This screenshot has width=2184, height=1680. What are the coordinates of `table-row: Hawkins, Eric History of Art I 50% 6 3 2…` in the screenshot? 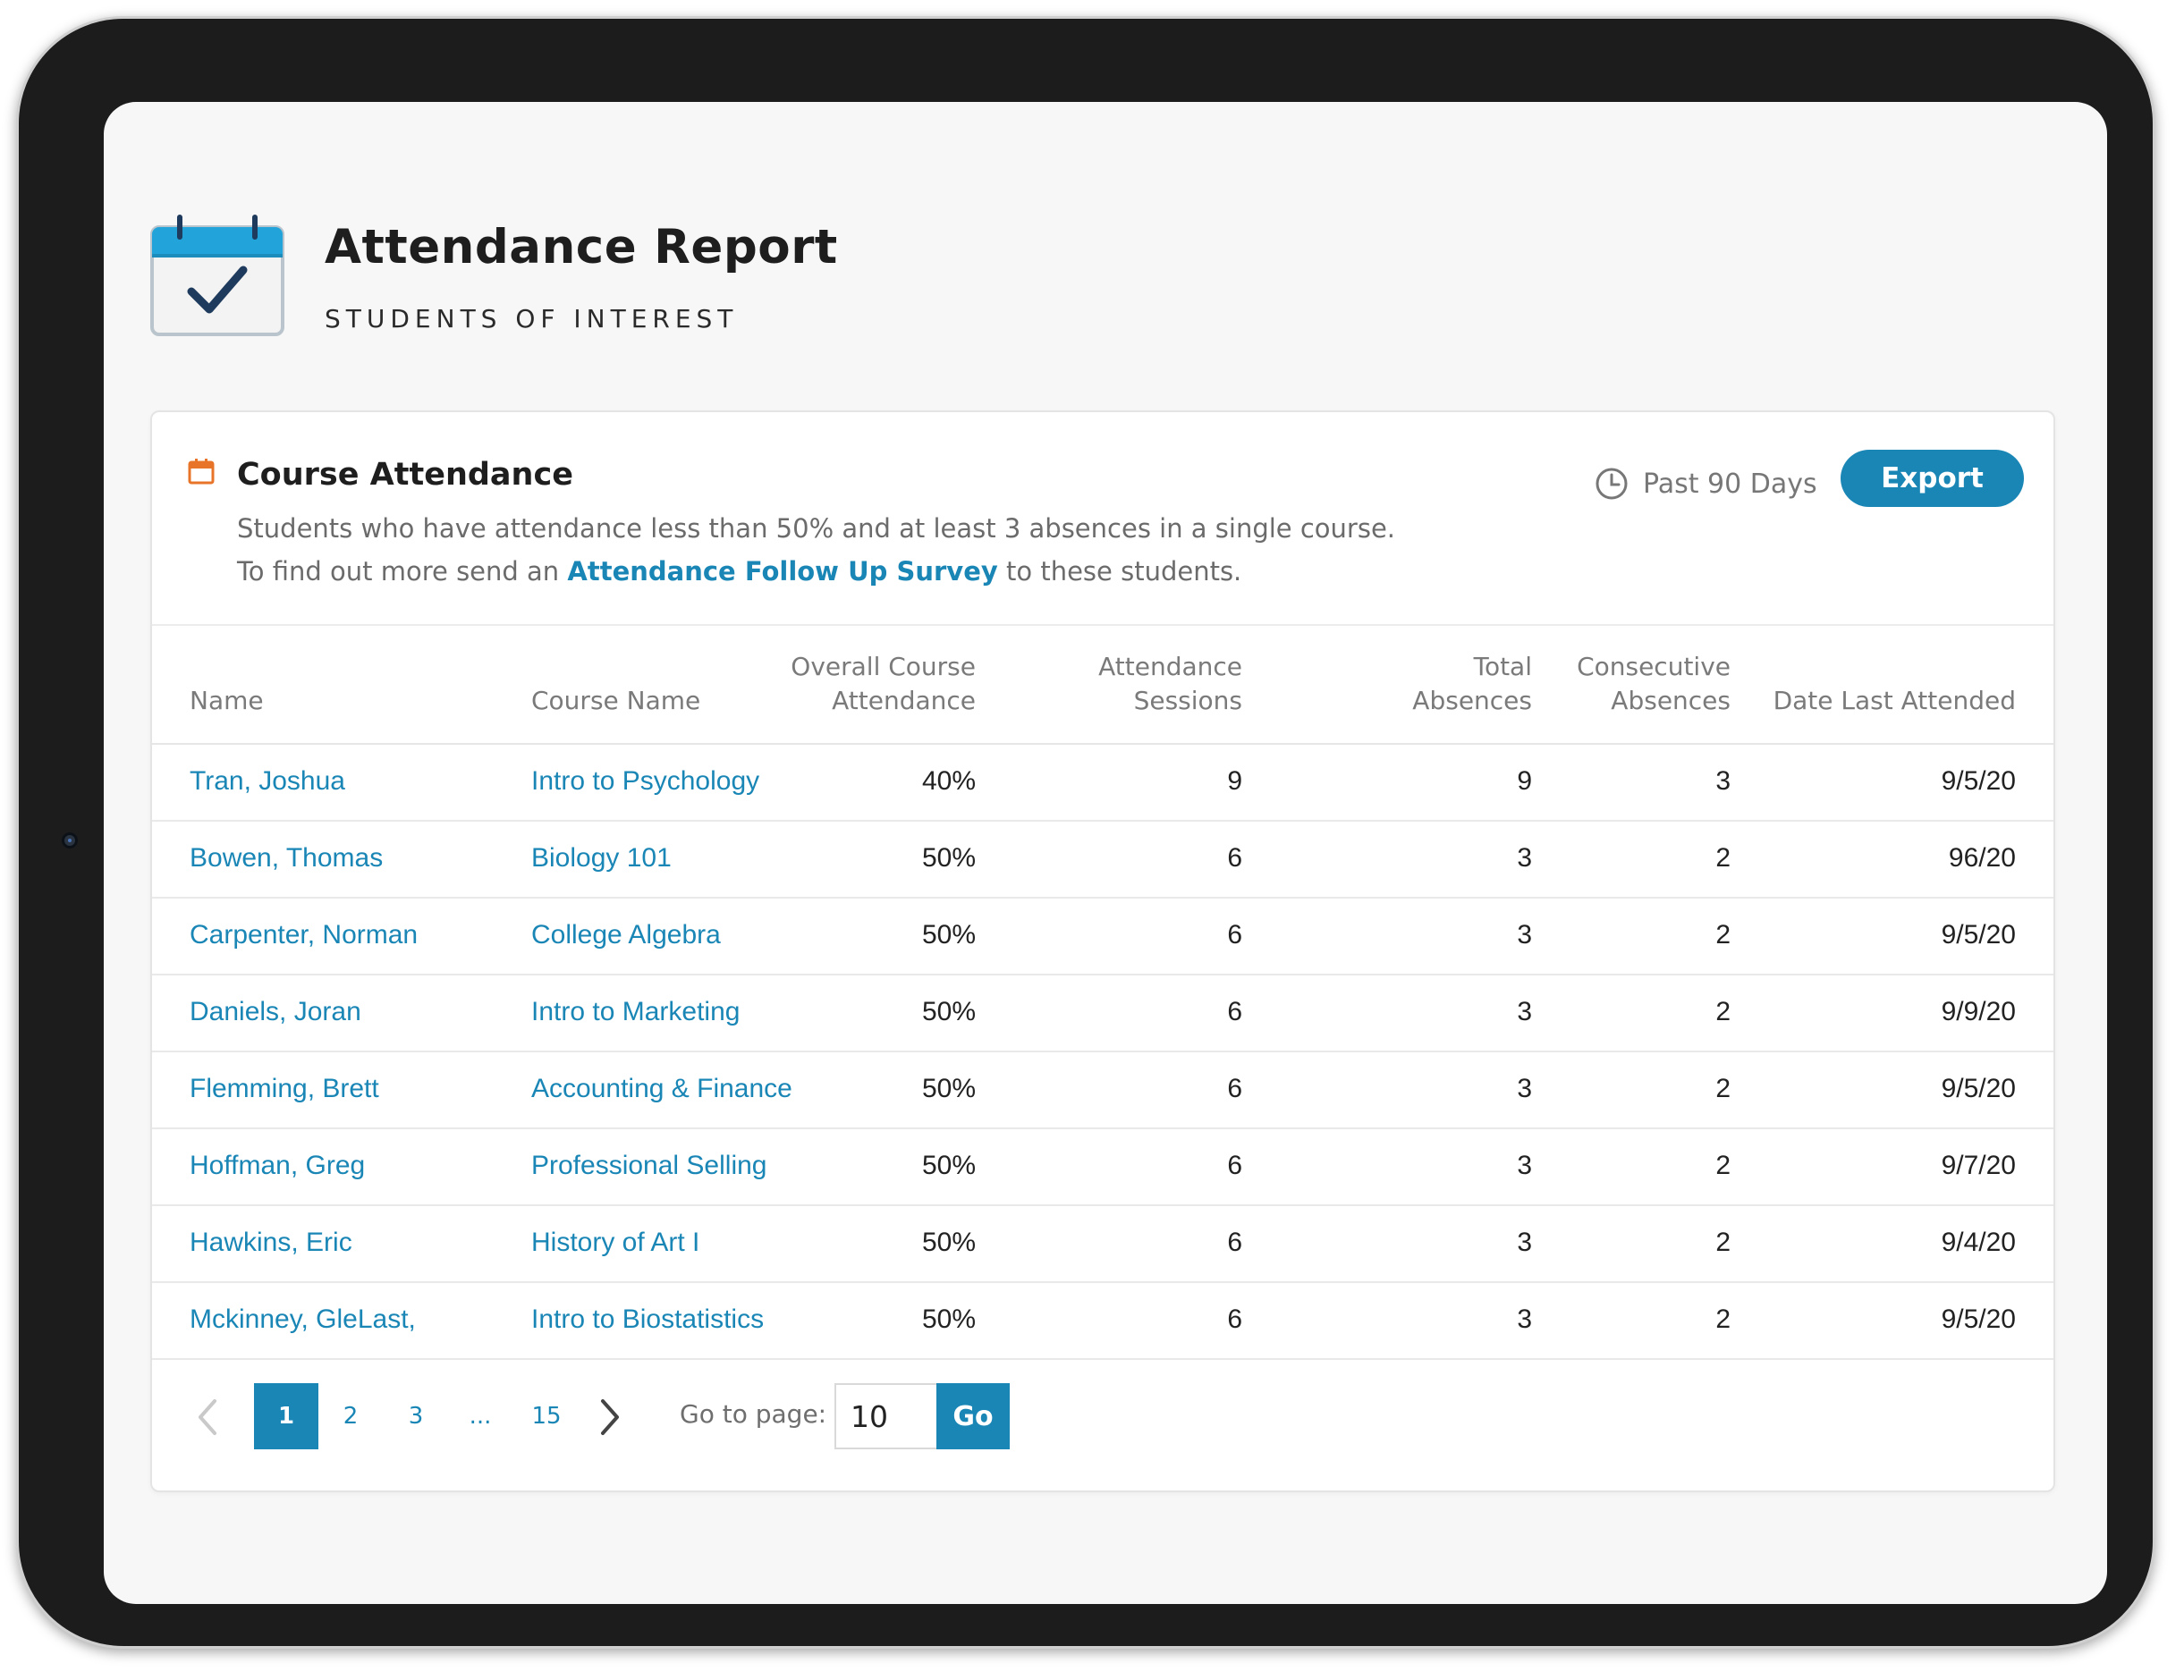 It's located at (1102, 1245).